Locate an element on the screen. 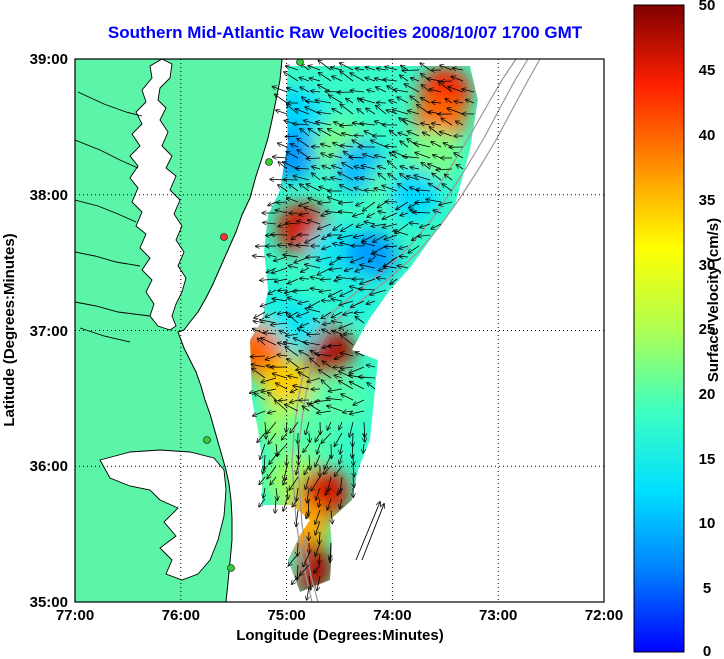 The image size is (724, 659). y-tick-label: 36:00 is located at coordinates (49, 466).